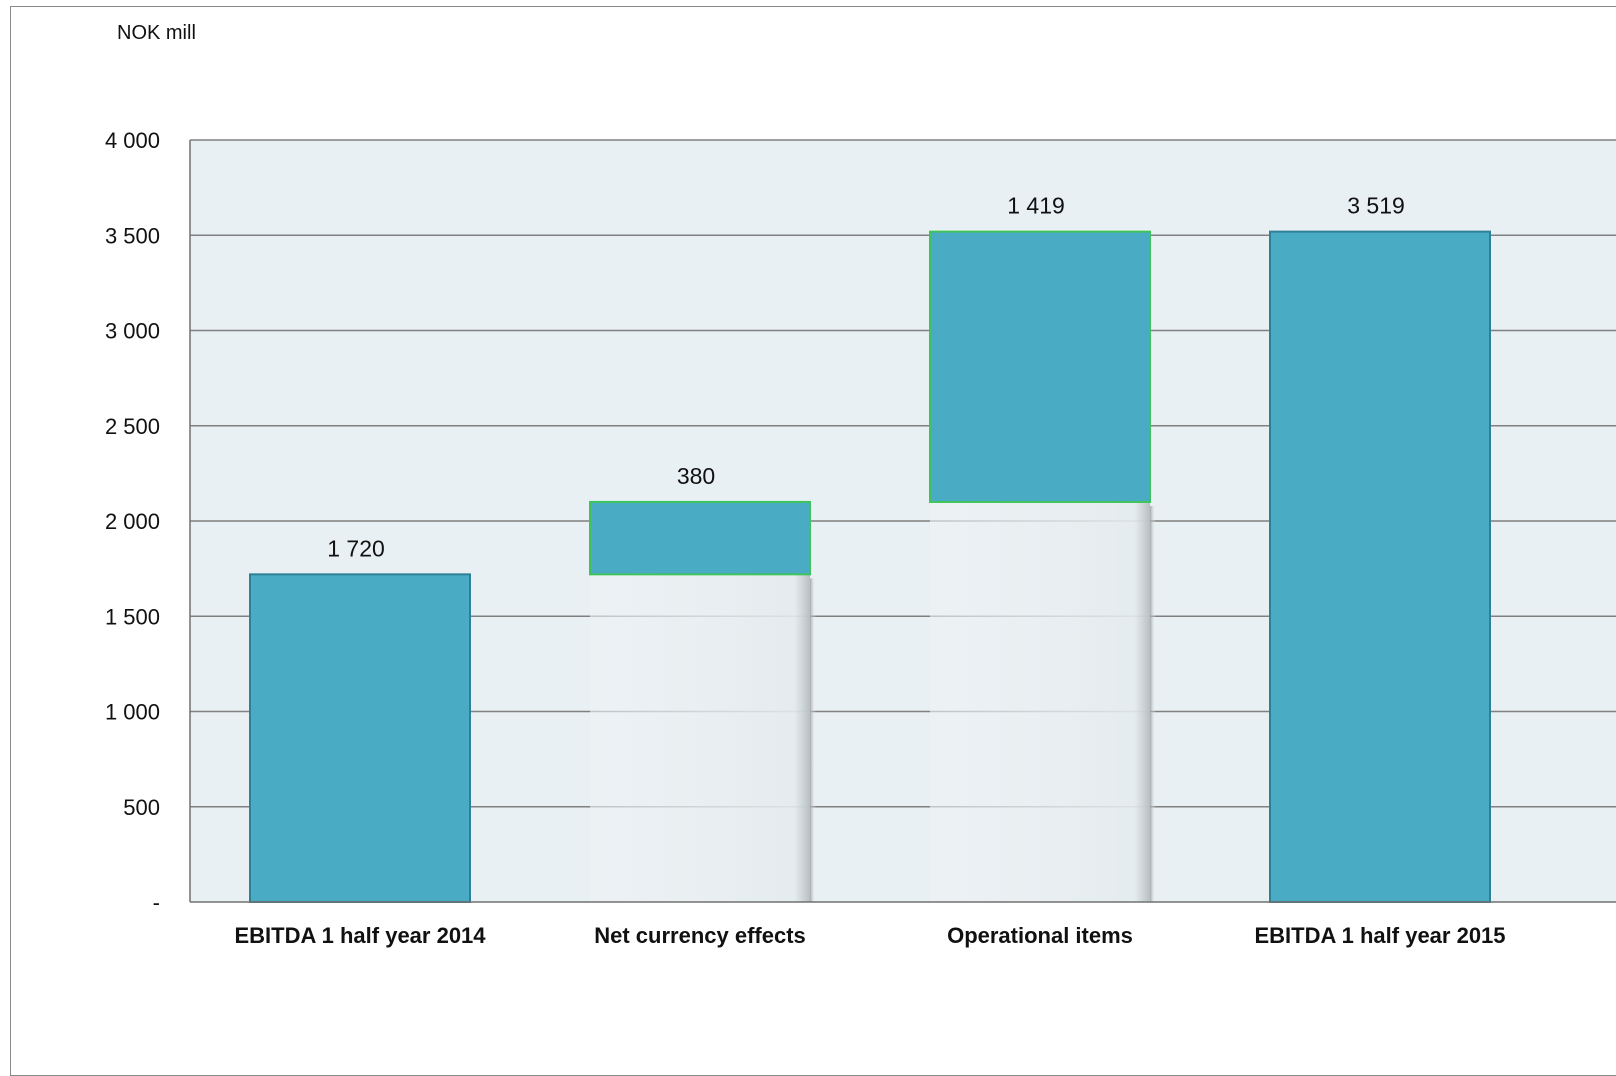 This screenshot has width=1616, height=1076. What do you see at coordinates (132, 712) in the screenshot?
I see `y-tick-label: 1 000` at bounding box center [132, 712].